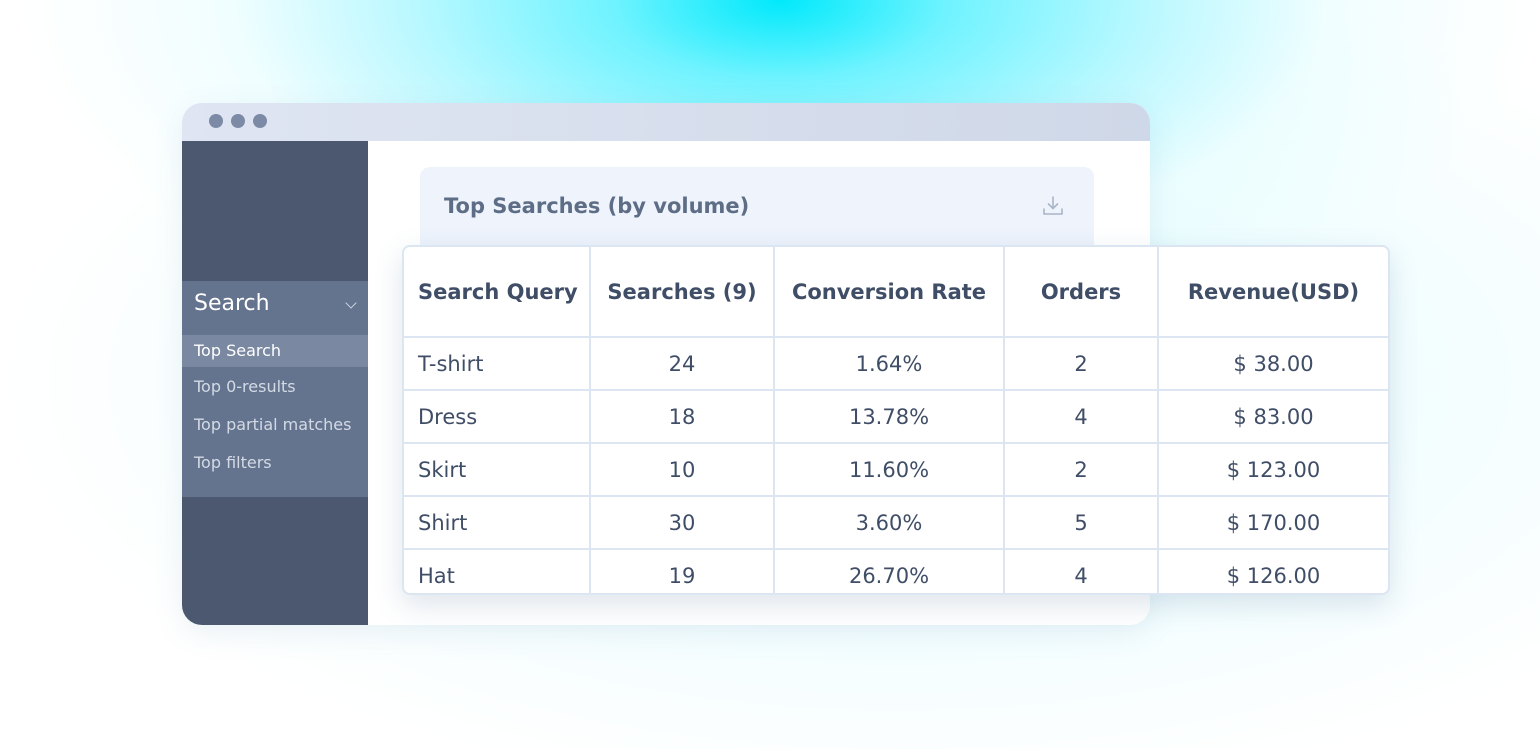  Describe the element at coordinates (275, 305) in the screenshot. I see `search-section-toggle: Search` at that location.